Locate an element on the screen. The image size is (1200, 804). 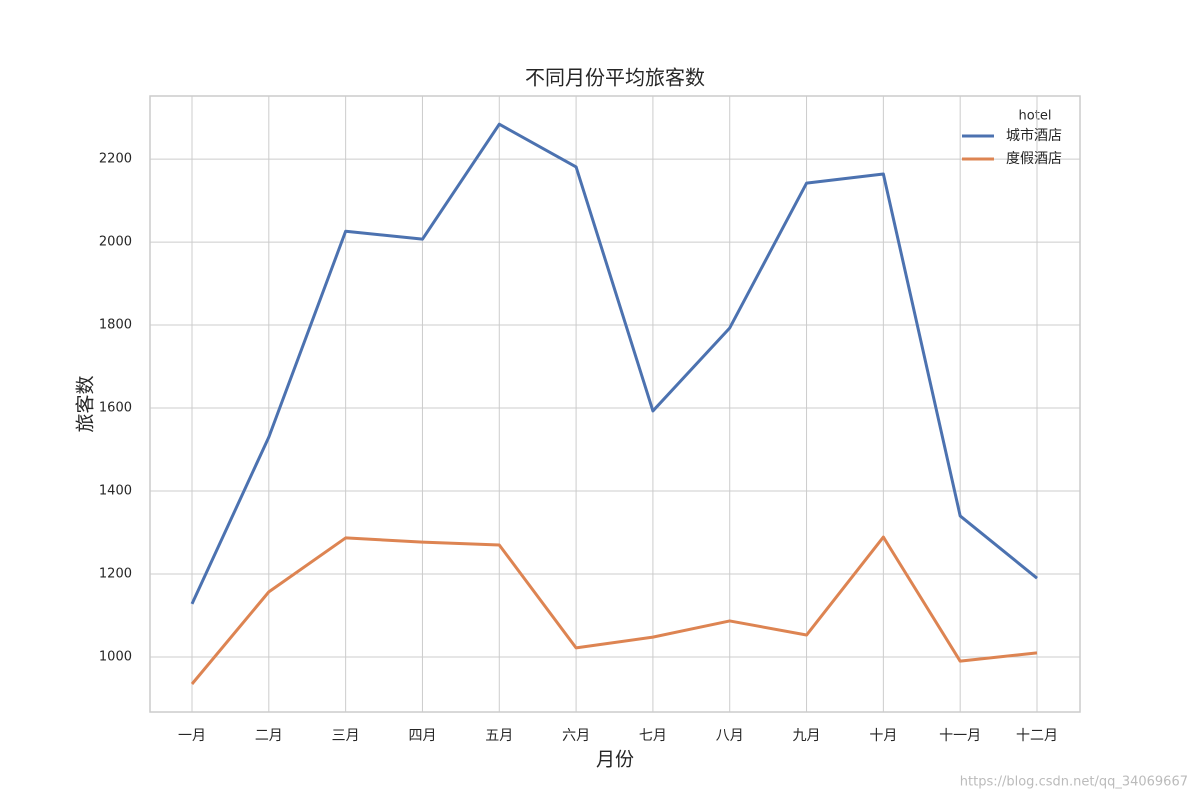
legend-label: 度假酒店 is located at coordinates (1034, 159).